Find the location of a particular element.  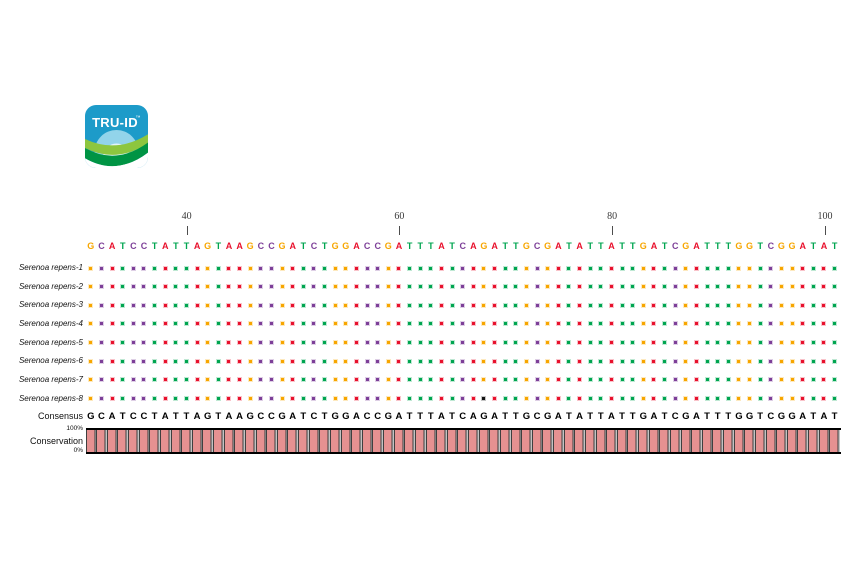

sequence-base: T is located at coordinates (590, 246).